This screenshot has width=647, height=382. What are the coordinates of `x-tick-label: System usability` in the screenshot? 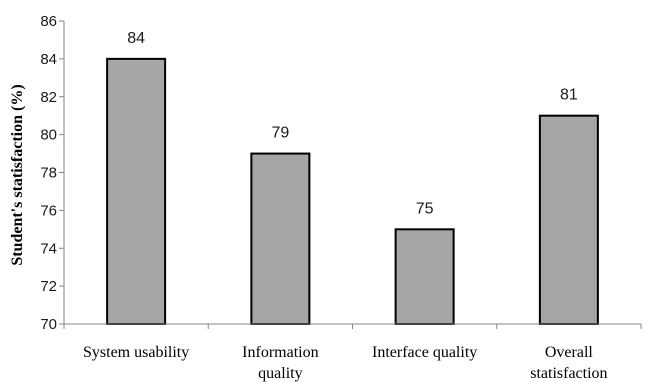 It's located at (136, 352).